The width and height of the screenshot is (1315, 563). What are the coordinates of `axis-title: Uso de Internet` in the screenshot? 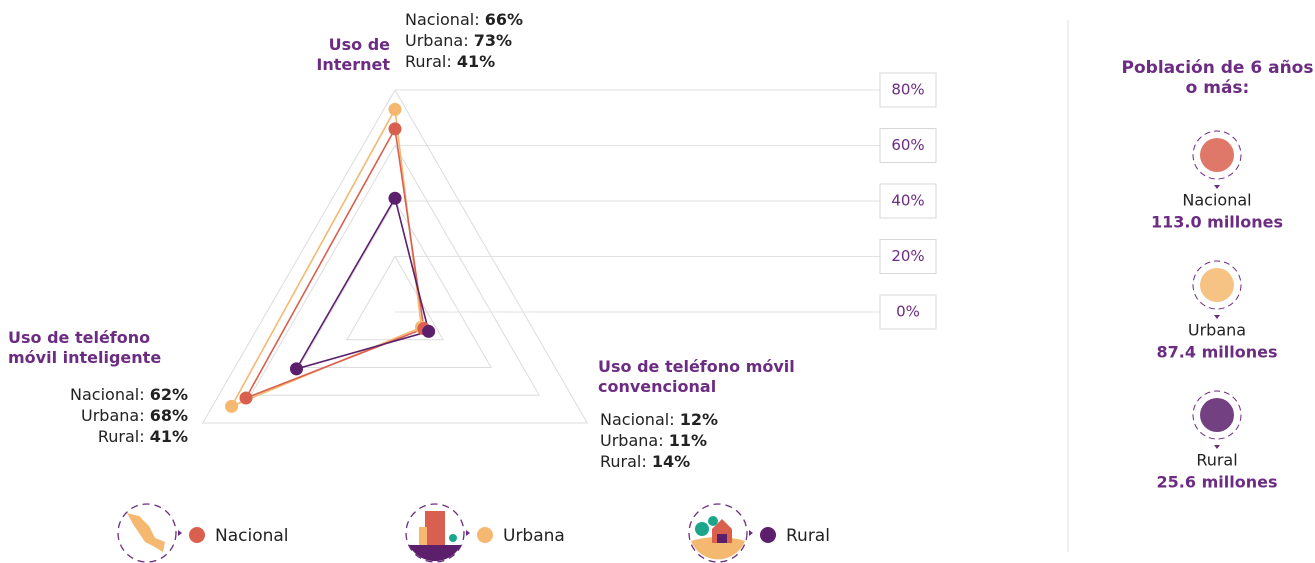 It's located at (353, 54).